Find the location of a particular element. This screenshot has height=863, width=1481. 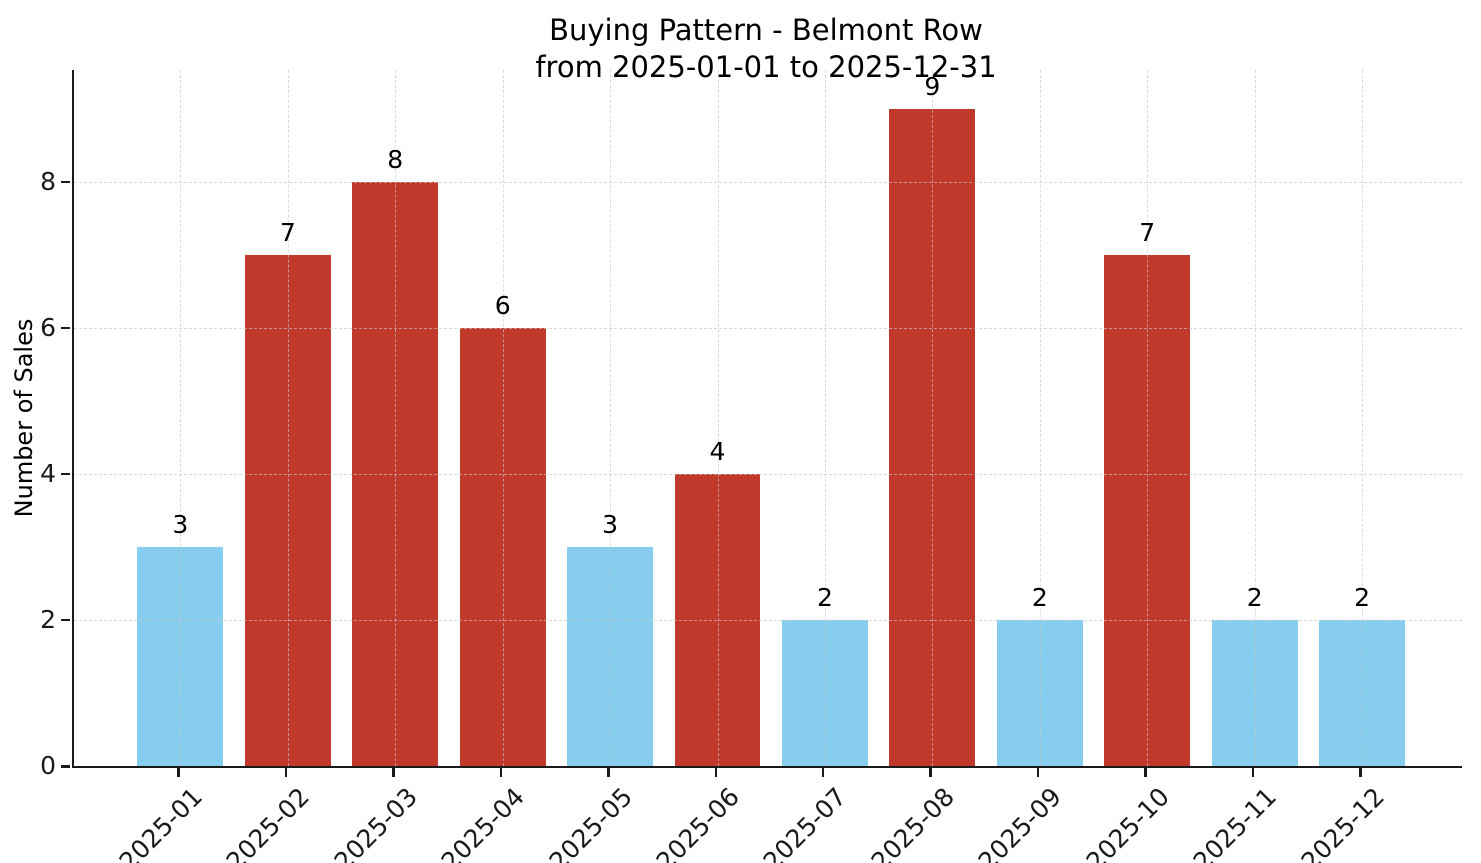

y-tick-label: 4 is located at coordinates (48, 473).